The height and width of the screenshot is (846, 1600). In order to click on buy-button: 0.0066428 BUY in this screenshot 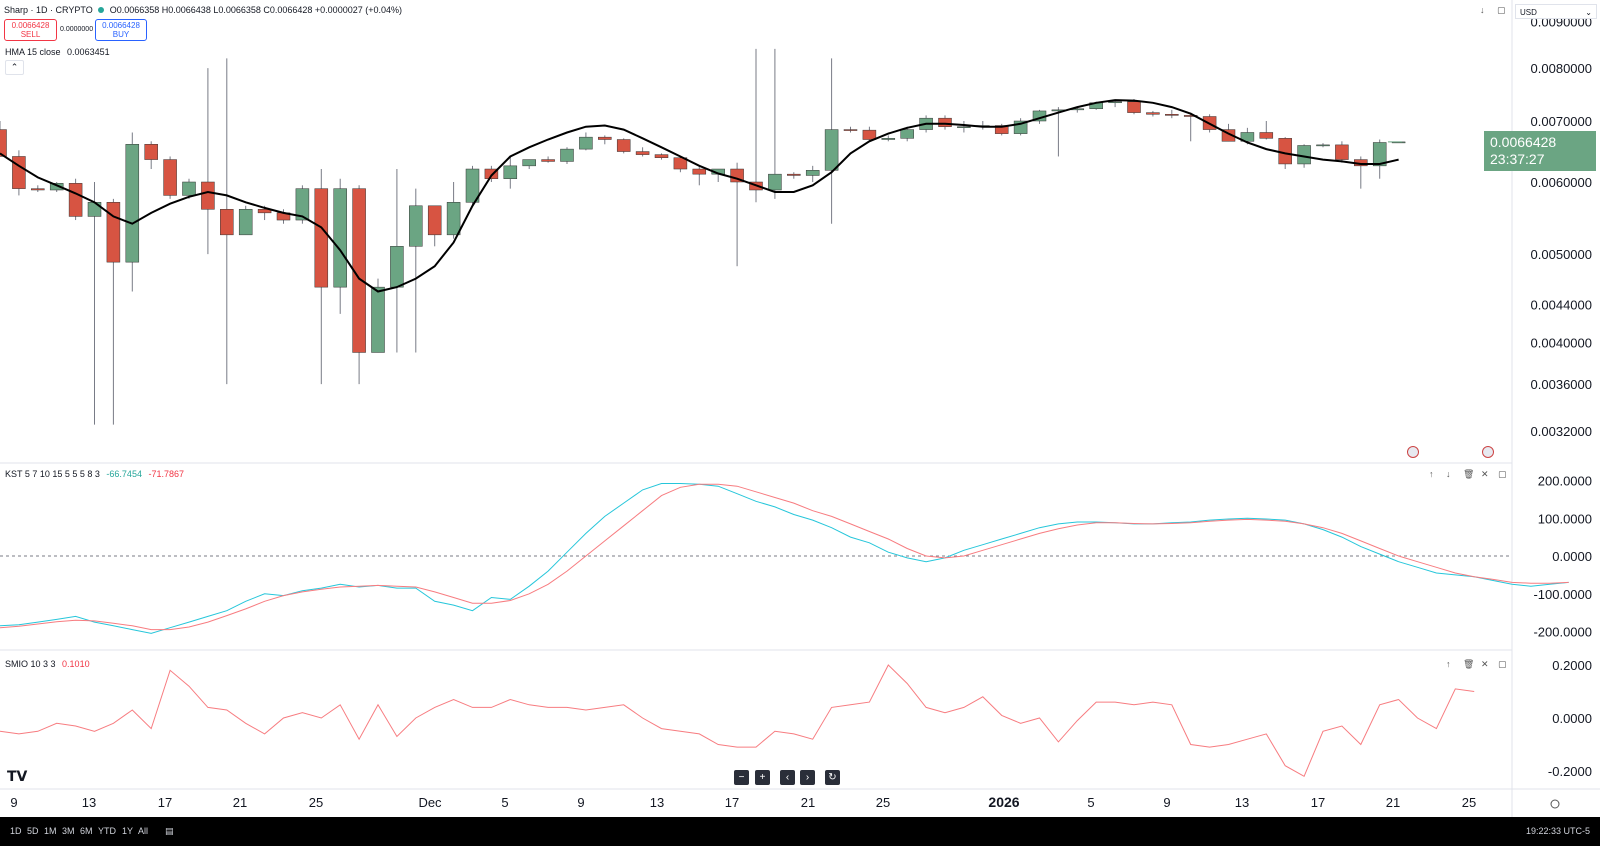, I will do `click(121, 30)`.